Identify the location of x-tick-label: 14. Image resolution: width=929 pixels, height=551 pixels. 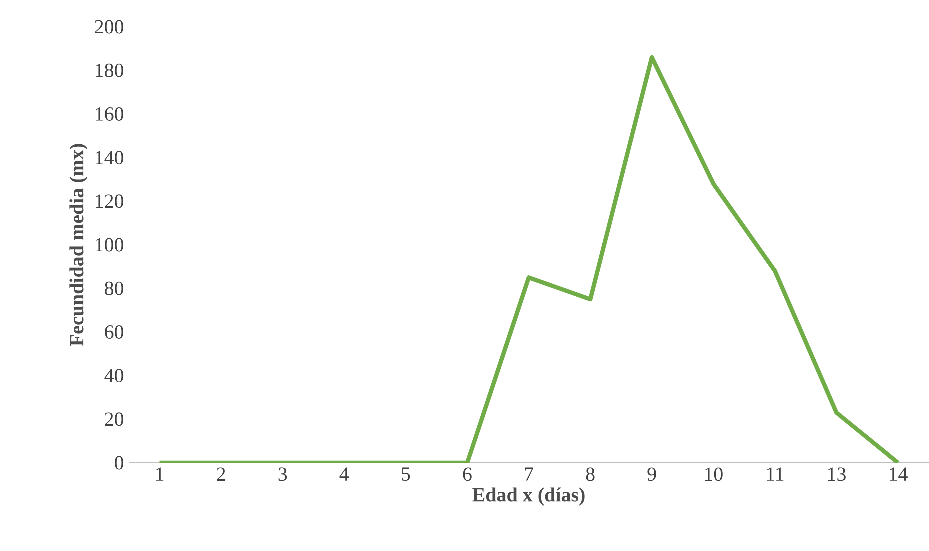
(899, 474).